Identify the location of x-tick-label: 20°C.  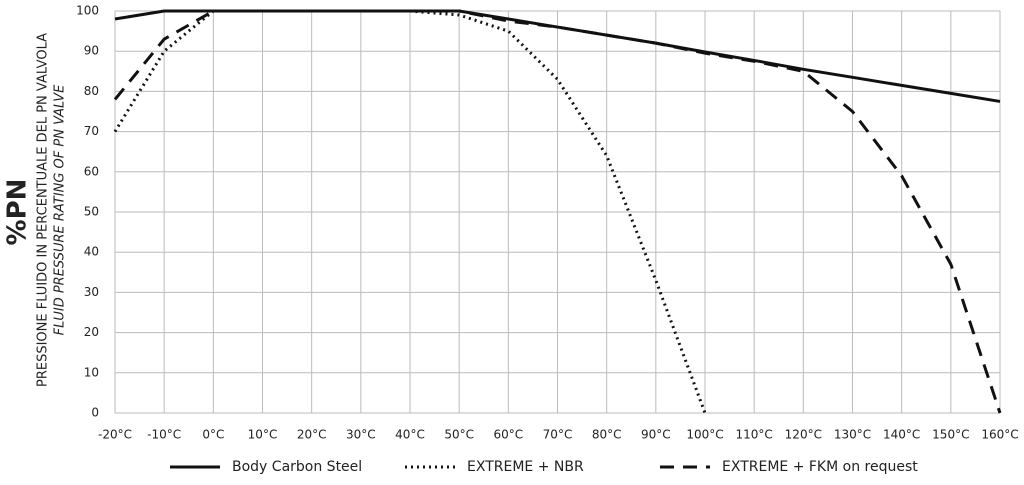
(312, 435).